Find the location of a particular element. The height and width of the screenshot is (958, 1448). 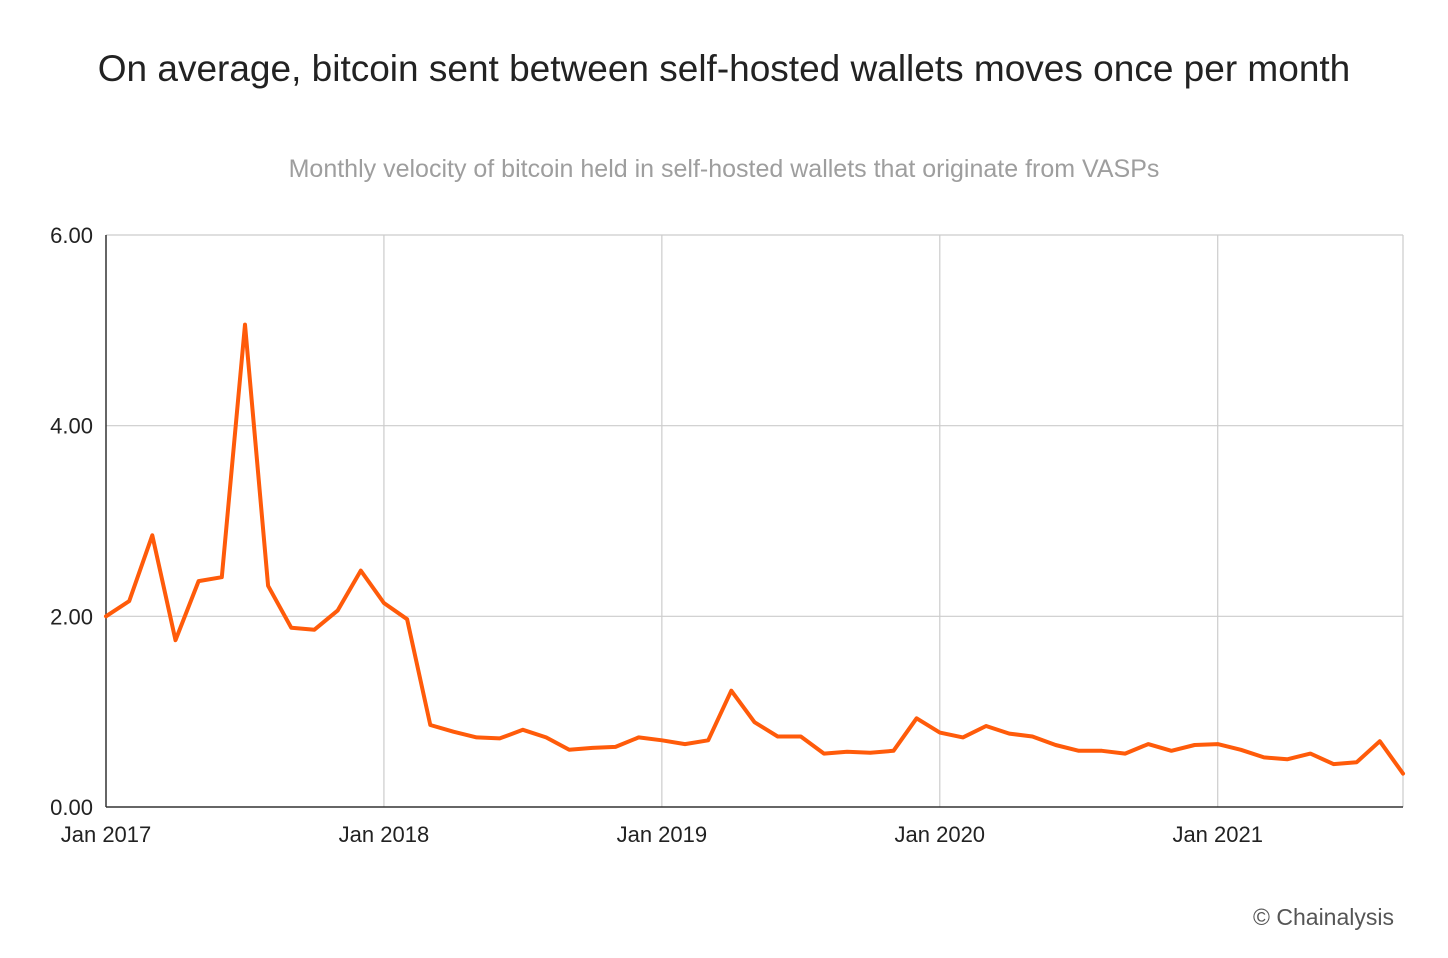

chainalysis-credit: © Chainalysis is located at coordinates (1323, 917).